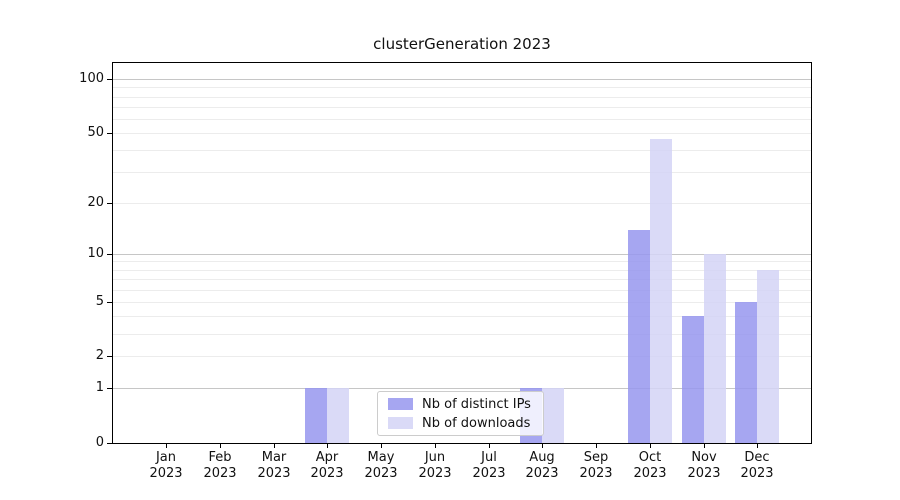 The height and width of the screenshot is (500, 900). What do you see at coordinates (220, 457) in the screenshot?
I see `x-tick-month: Feb` at bounding box center [220, 457].